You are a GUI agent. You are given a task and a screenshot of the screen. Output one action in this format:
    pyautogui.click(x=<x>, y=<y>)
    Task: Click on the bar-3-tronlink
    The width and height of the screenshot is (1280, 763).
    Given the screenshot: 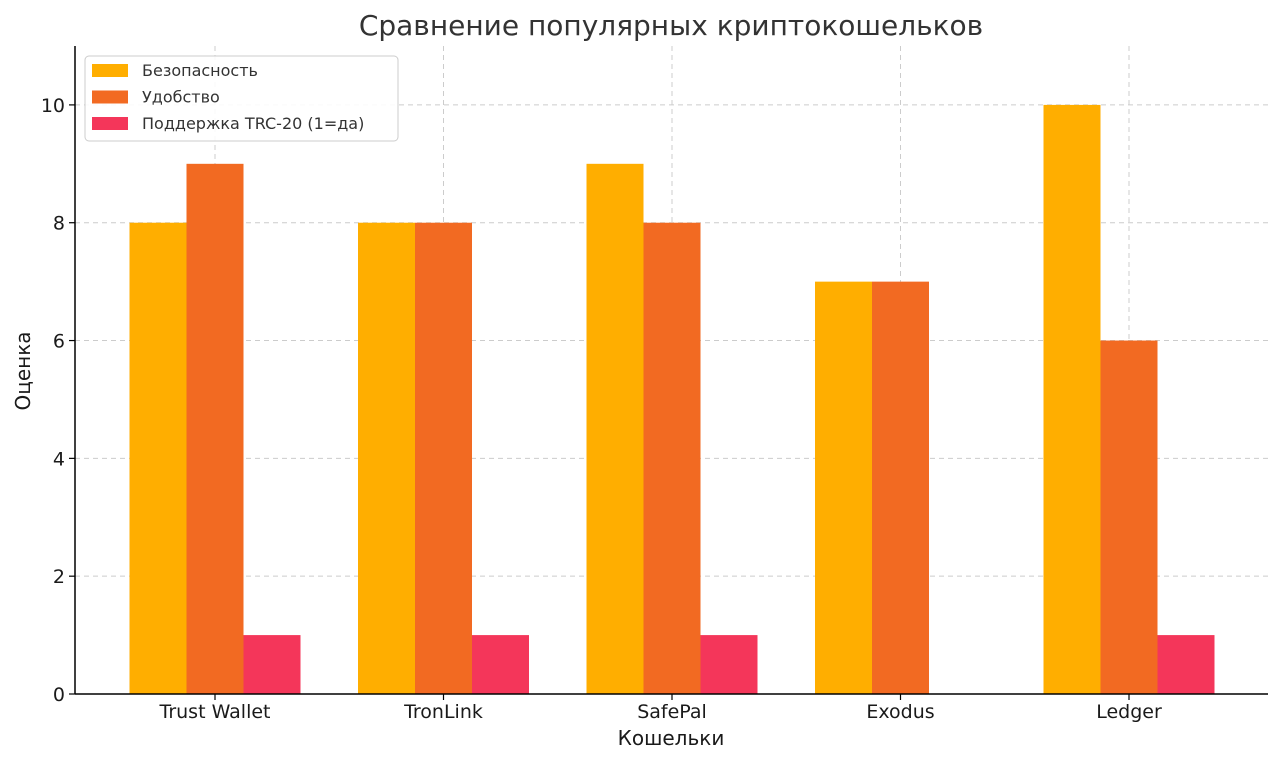 What is the action you would take?
    pyautogui.click(x=500, y=664)
    